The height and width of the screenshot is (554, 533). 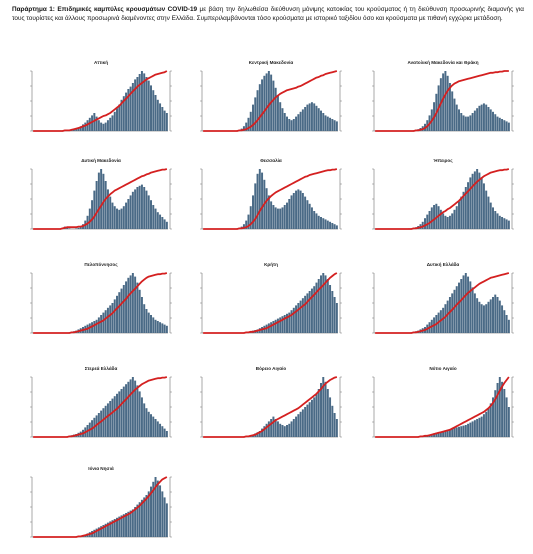 What do you see at coordinates (101, 468) in the screenshot?
I see `chart-title: Ιόνια Νησιά` at bounding box center [101, 468].